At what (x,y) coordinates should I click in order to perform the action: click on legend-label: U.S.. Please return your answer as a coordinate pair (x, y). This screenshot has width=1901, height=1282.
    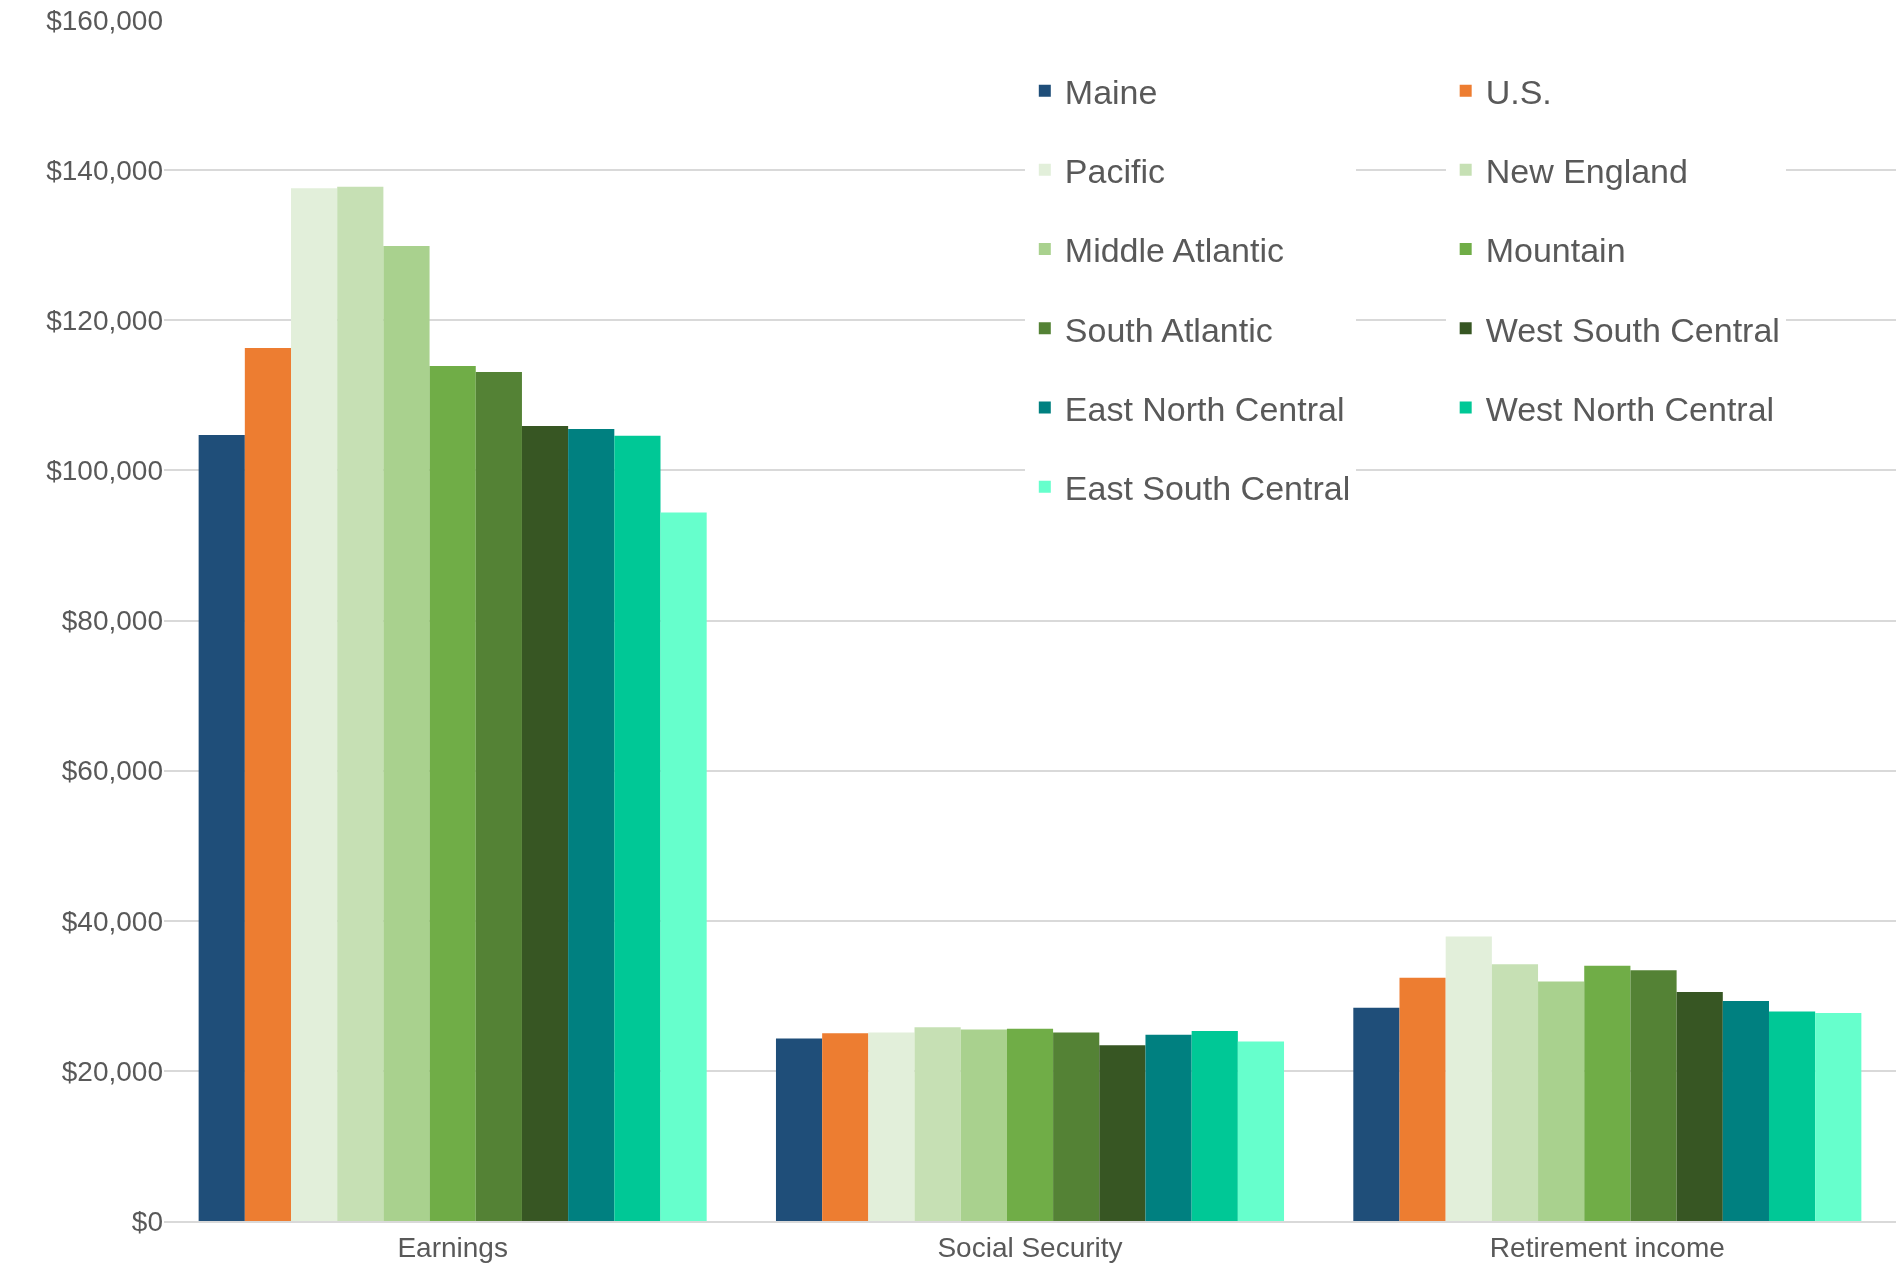
    Looking at the image, I should click on (1518, 91).